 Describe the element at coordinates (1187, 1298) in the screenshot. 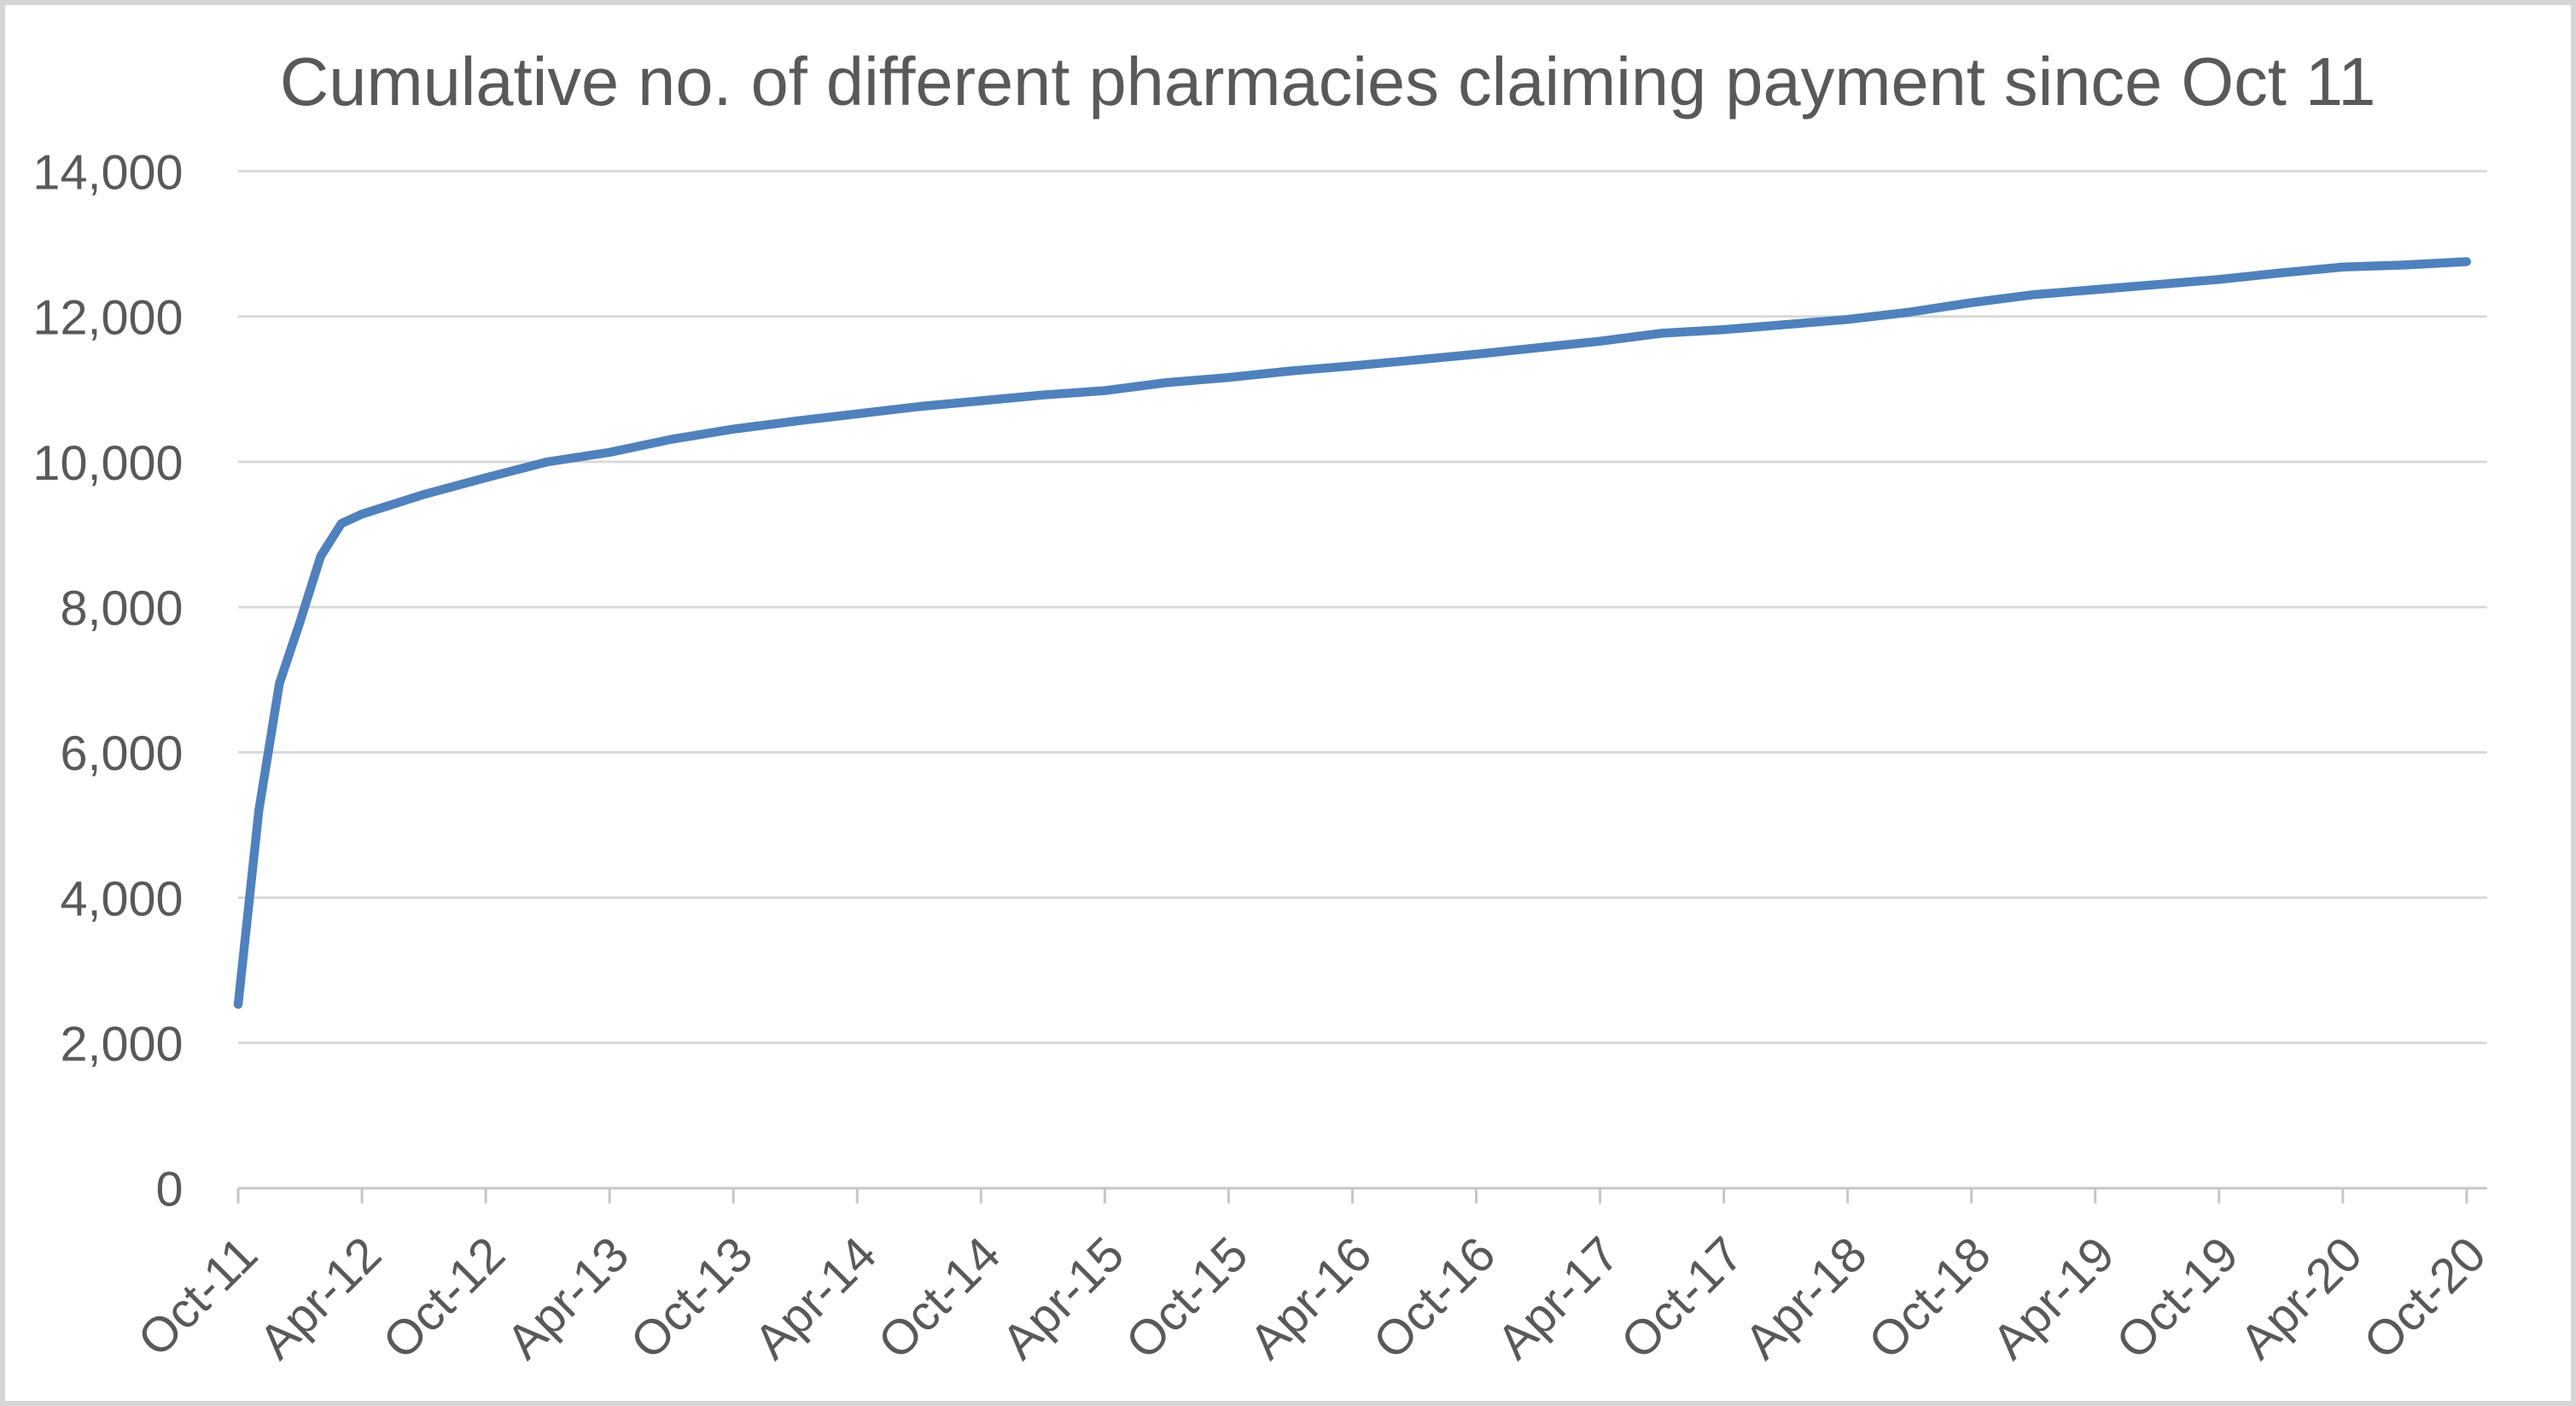

I see `x-tick-label: Oct-15` at that location.